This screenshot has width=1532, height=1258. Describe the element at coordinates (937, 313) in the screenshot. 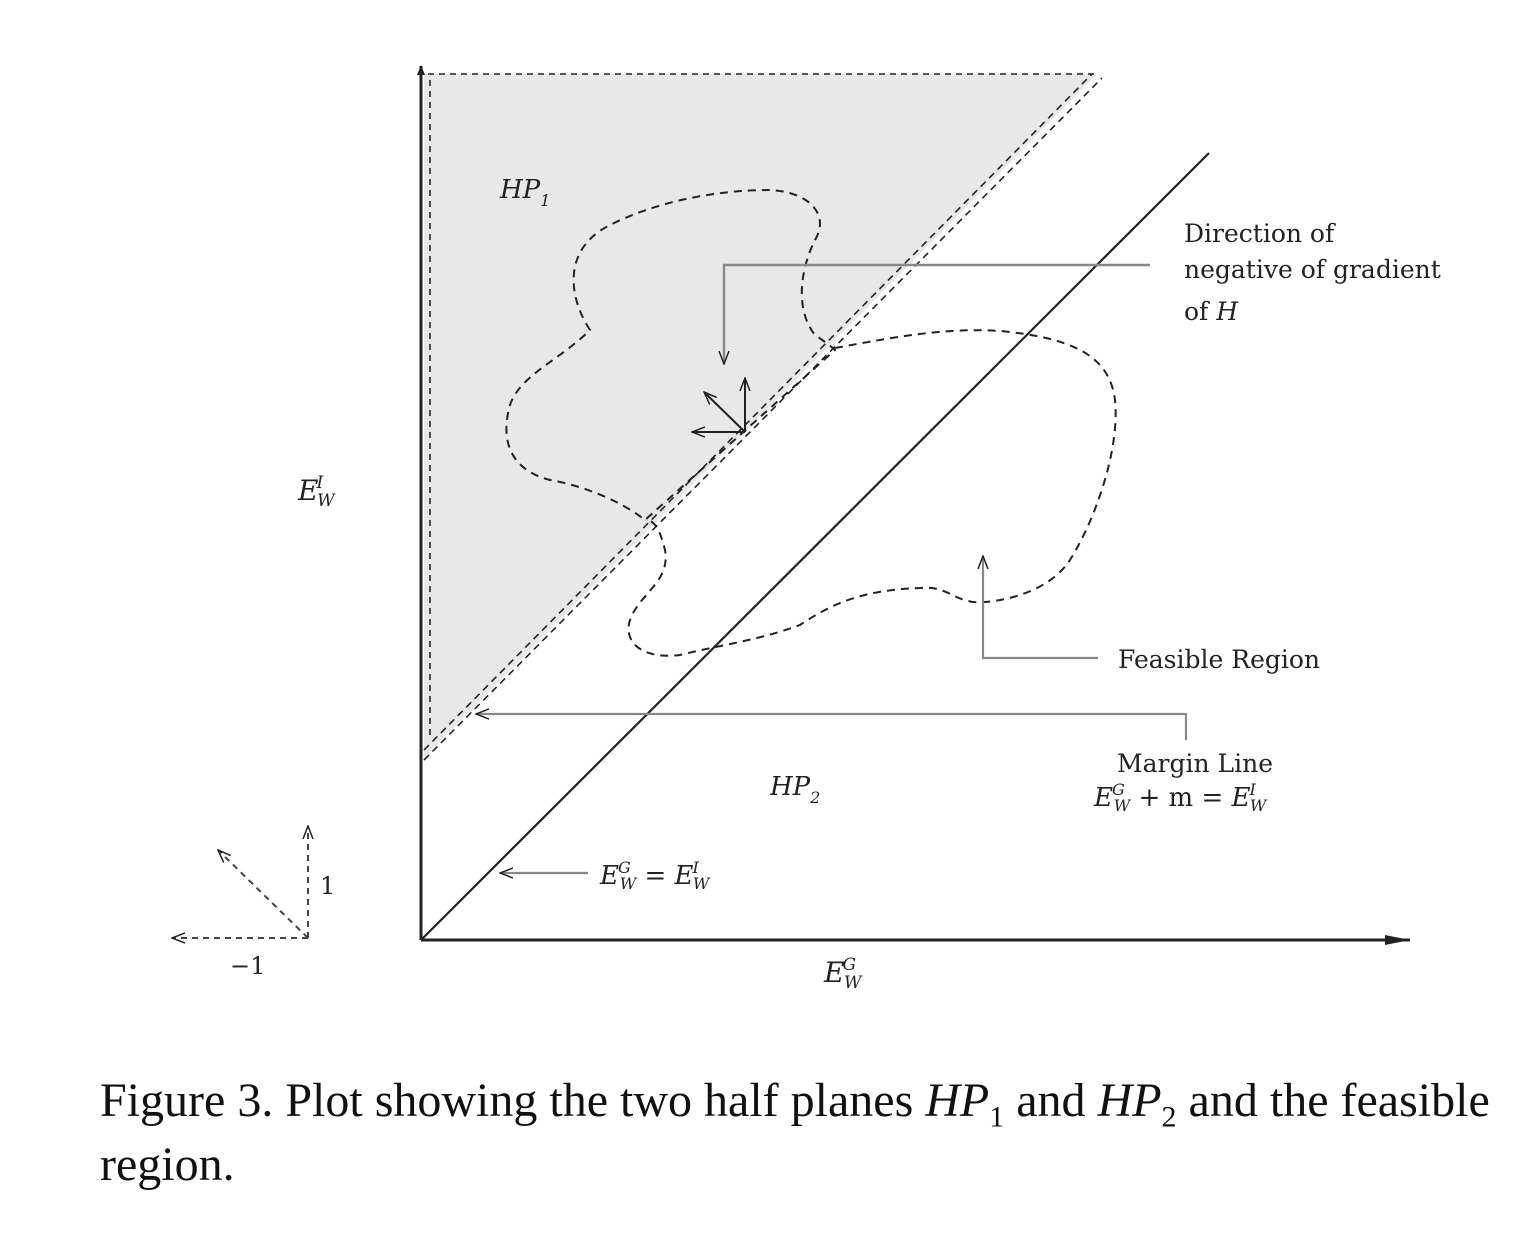

I see `gradient-pointer` at that location.